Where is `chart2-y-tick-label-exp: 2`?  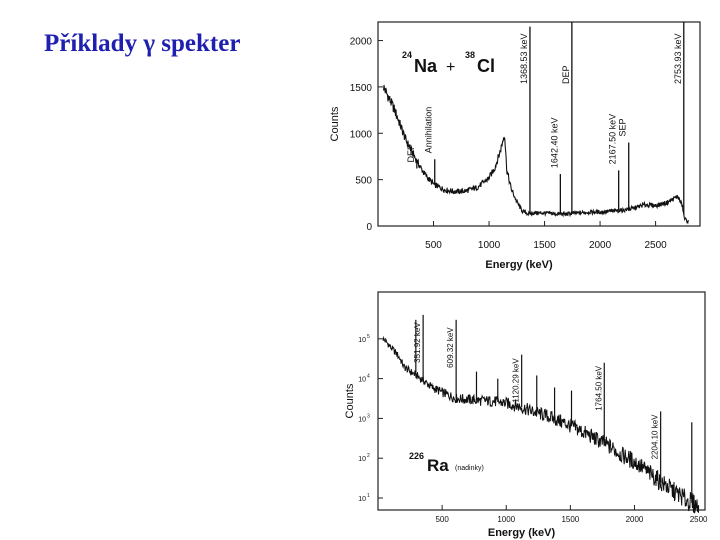
chart2-y-tick-label-exp: 2 is located at coordinates (368, 456).